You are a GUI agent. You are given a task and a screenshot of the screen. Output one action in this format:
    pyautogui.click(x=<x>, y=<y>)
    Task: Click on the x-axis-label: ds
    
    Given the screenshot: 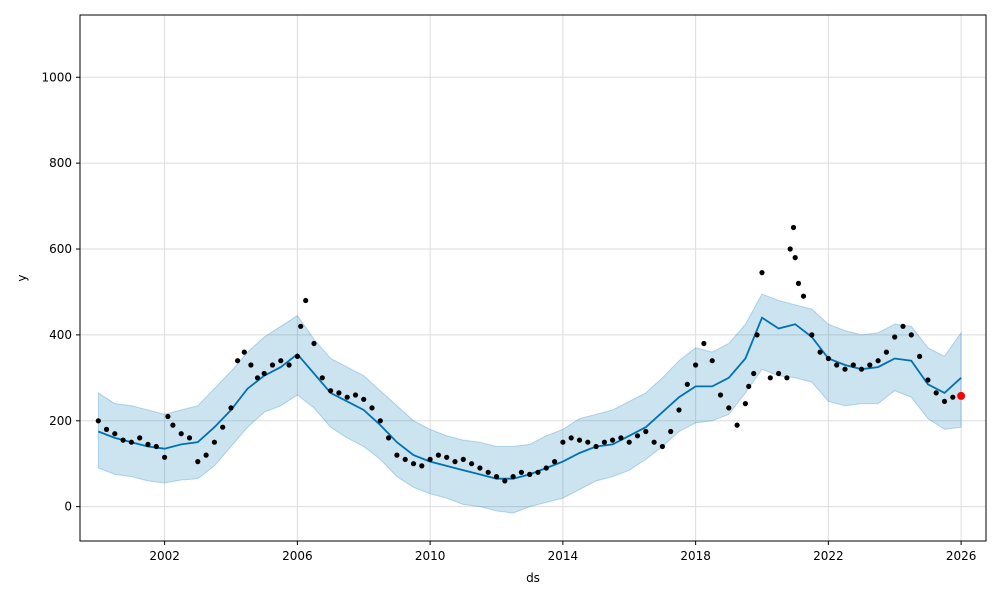 What is the action you would take?
    pyautogui.click(x=533, y=578)
    